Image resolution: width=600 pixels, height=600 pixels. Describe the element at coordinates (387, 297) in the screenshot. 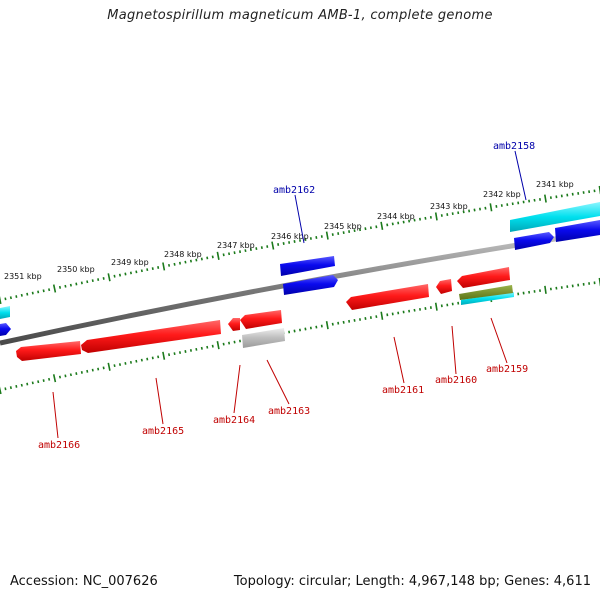

I see `gene-amb2161` at that location.